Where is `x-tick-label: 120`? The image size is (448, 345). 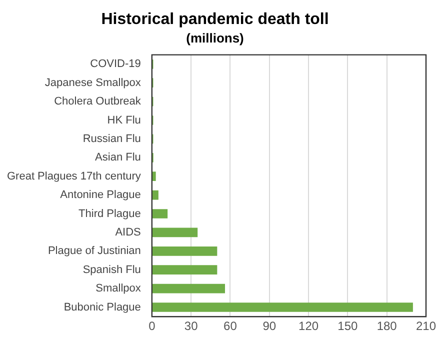 x-tick-label: 120 is located at coordinates (308, 326).